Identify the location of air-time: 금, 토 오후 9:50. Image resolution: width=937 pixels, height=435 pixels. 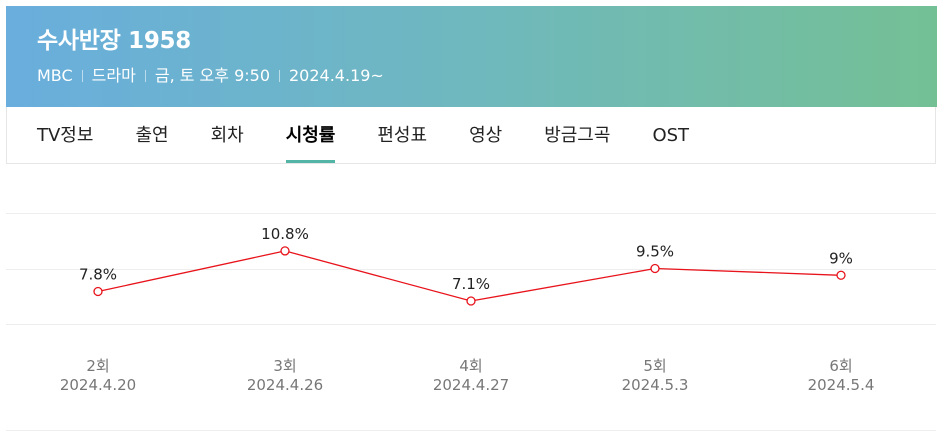
(212, 75).